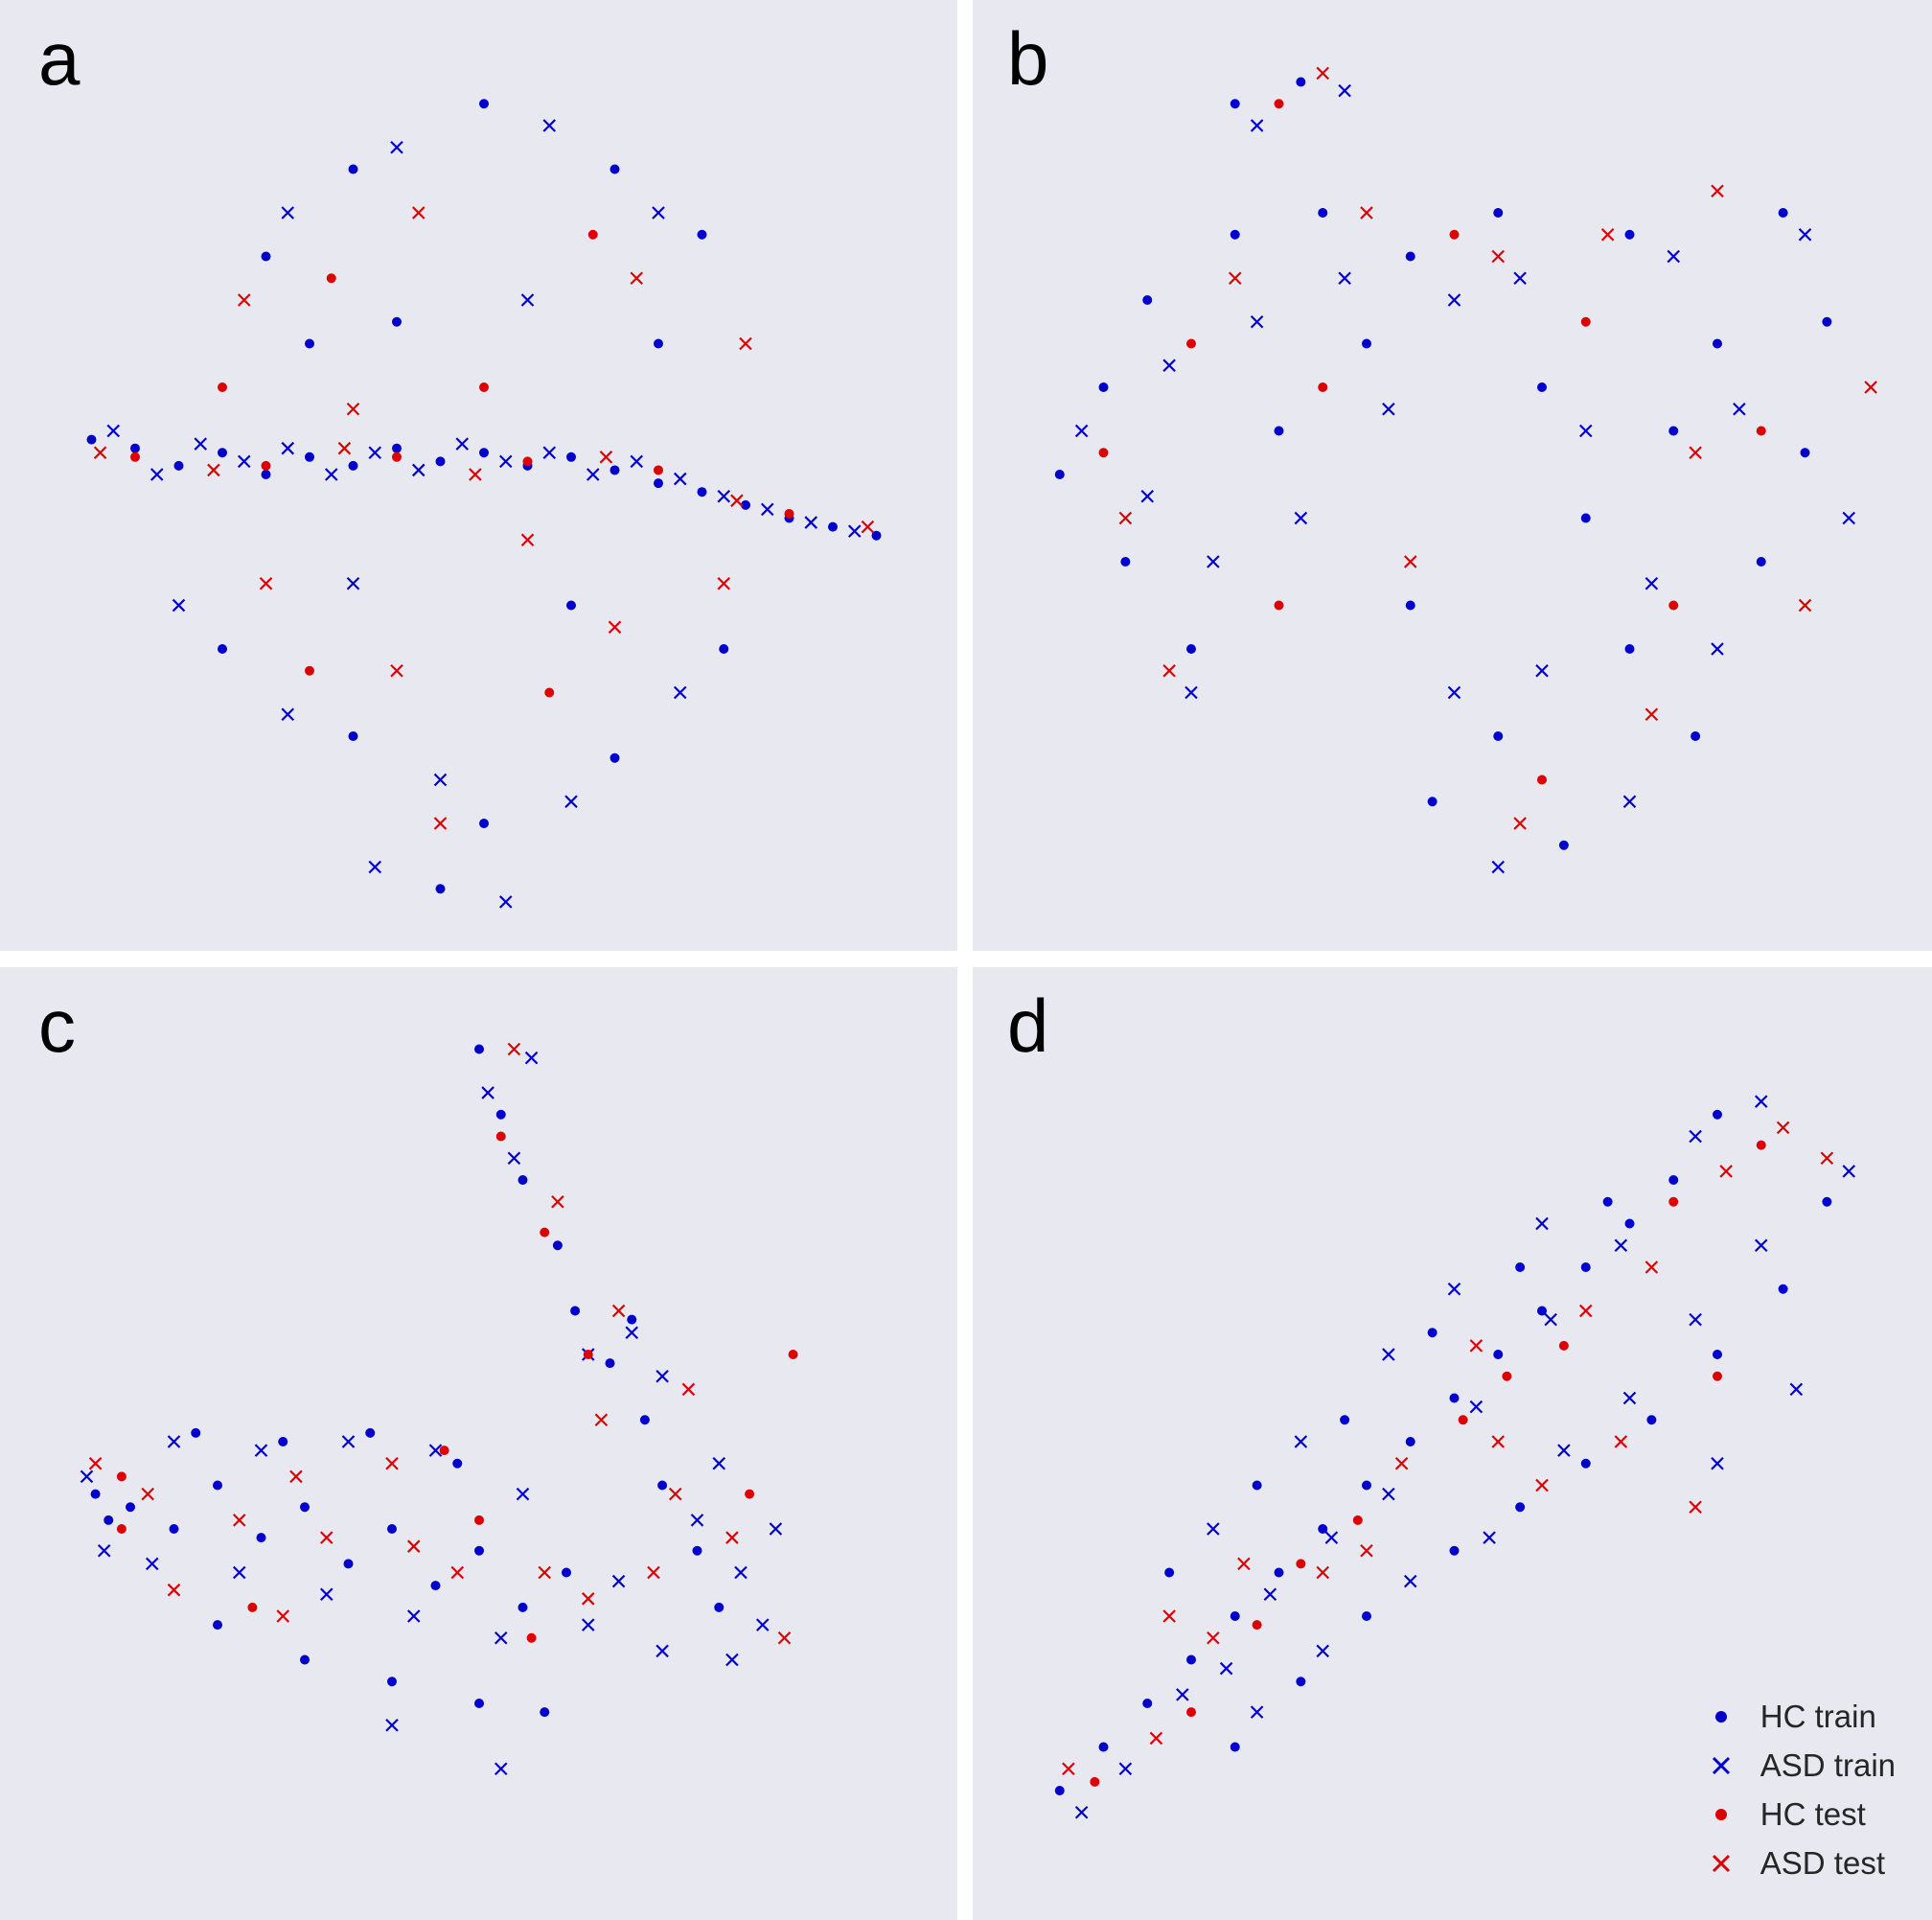  What do you see at coordinates (439, 1409) in the screenshot?
I see `scatter-plot-c` at bounding box center [439, 1409].